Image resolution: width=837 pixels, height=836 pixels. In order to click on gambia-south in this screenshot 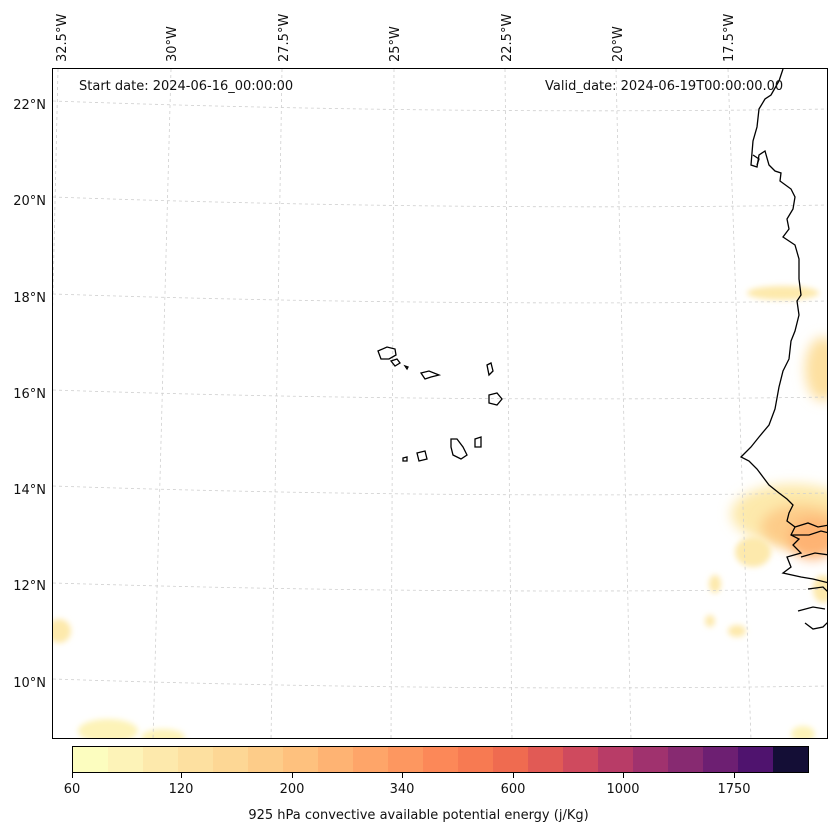, I will do `click(809, 533)`.